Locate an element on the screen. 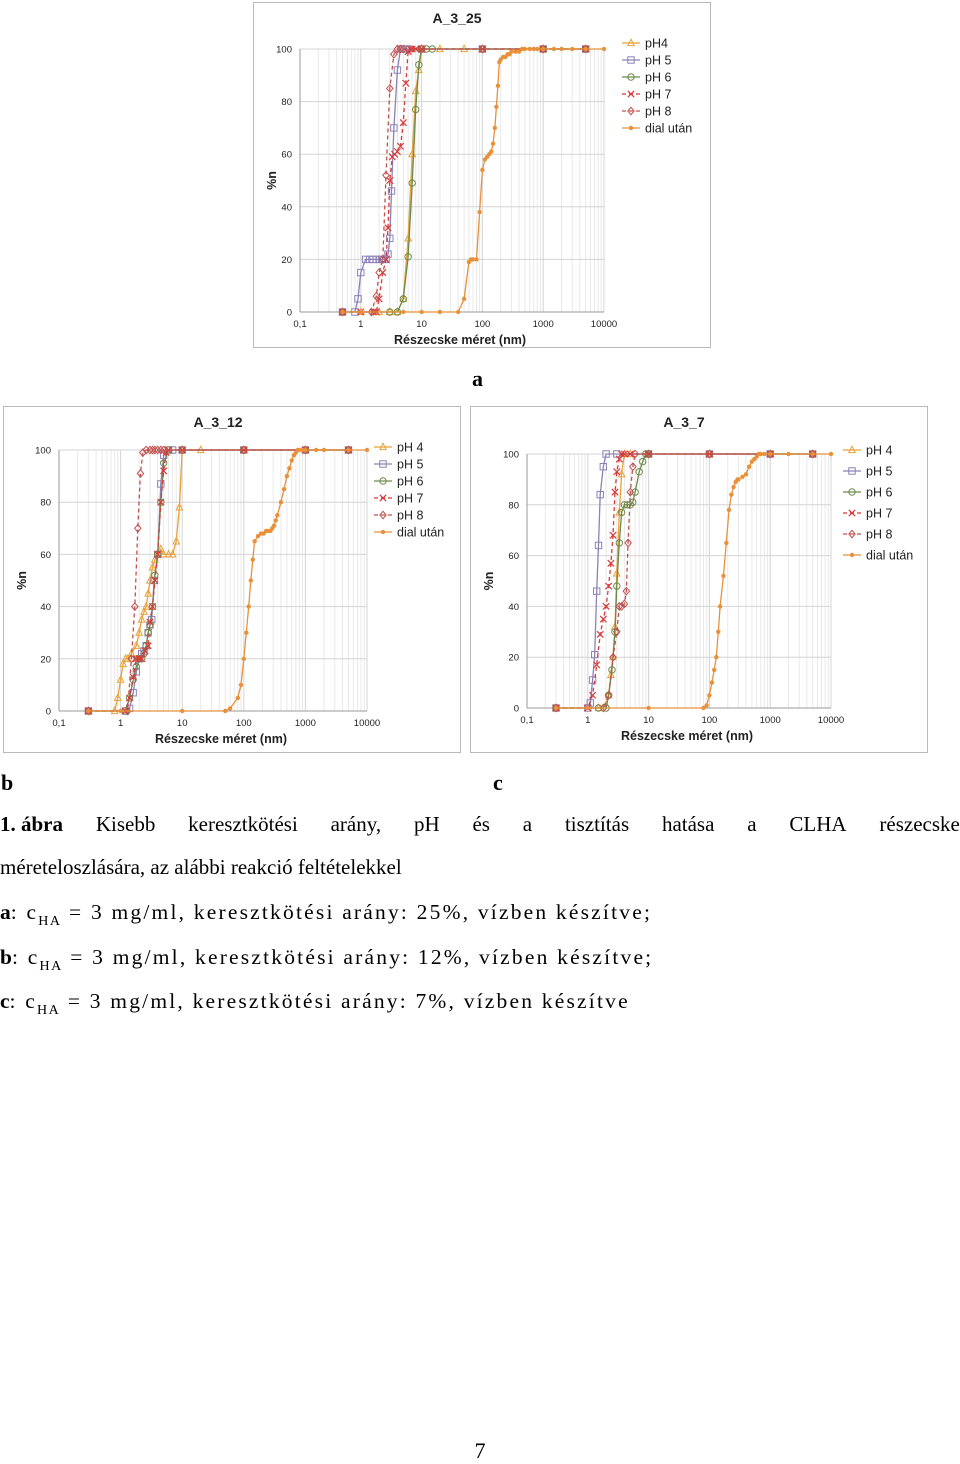  x-axis-label: Részecske méret (nm) is located at coordinates (460, 340).